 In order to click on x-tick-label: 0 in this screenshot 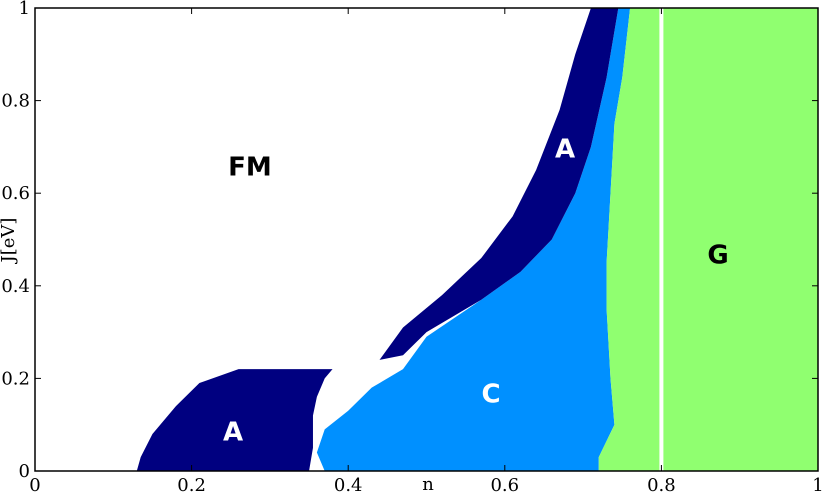, I will do `click(34, 485)`.